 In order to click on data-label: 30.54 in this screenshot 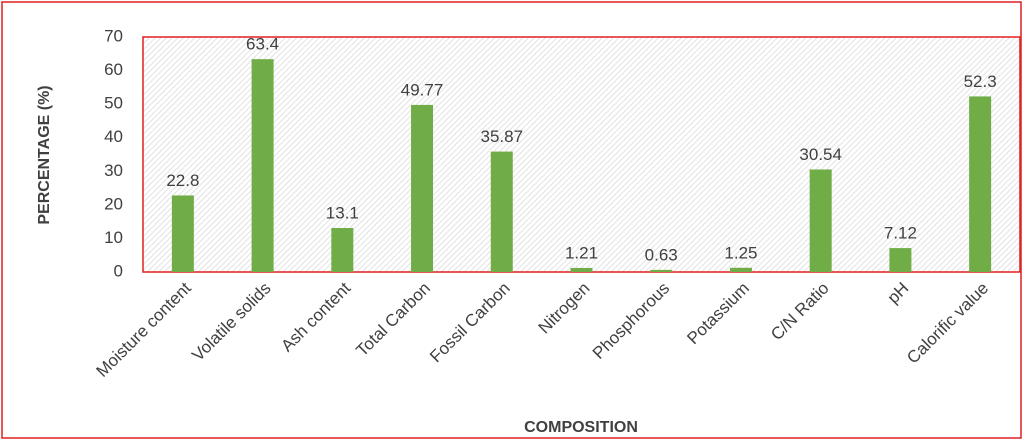, I will do `click(820, 154)`.